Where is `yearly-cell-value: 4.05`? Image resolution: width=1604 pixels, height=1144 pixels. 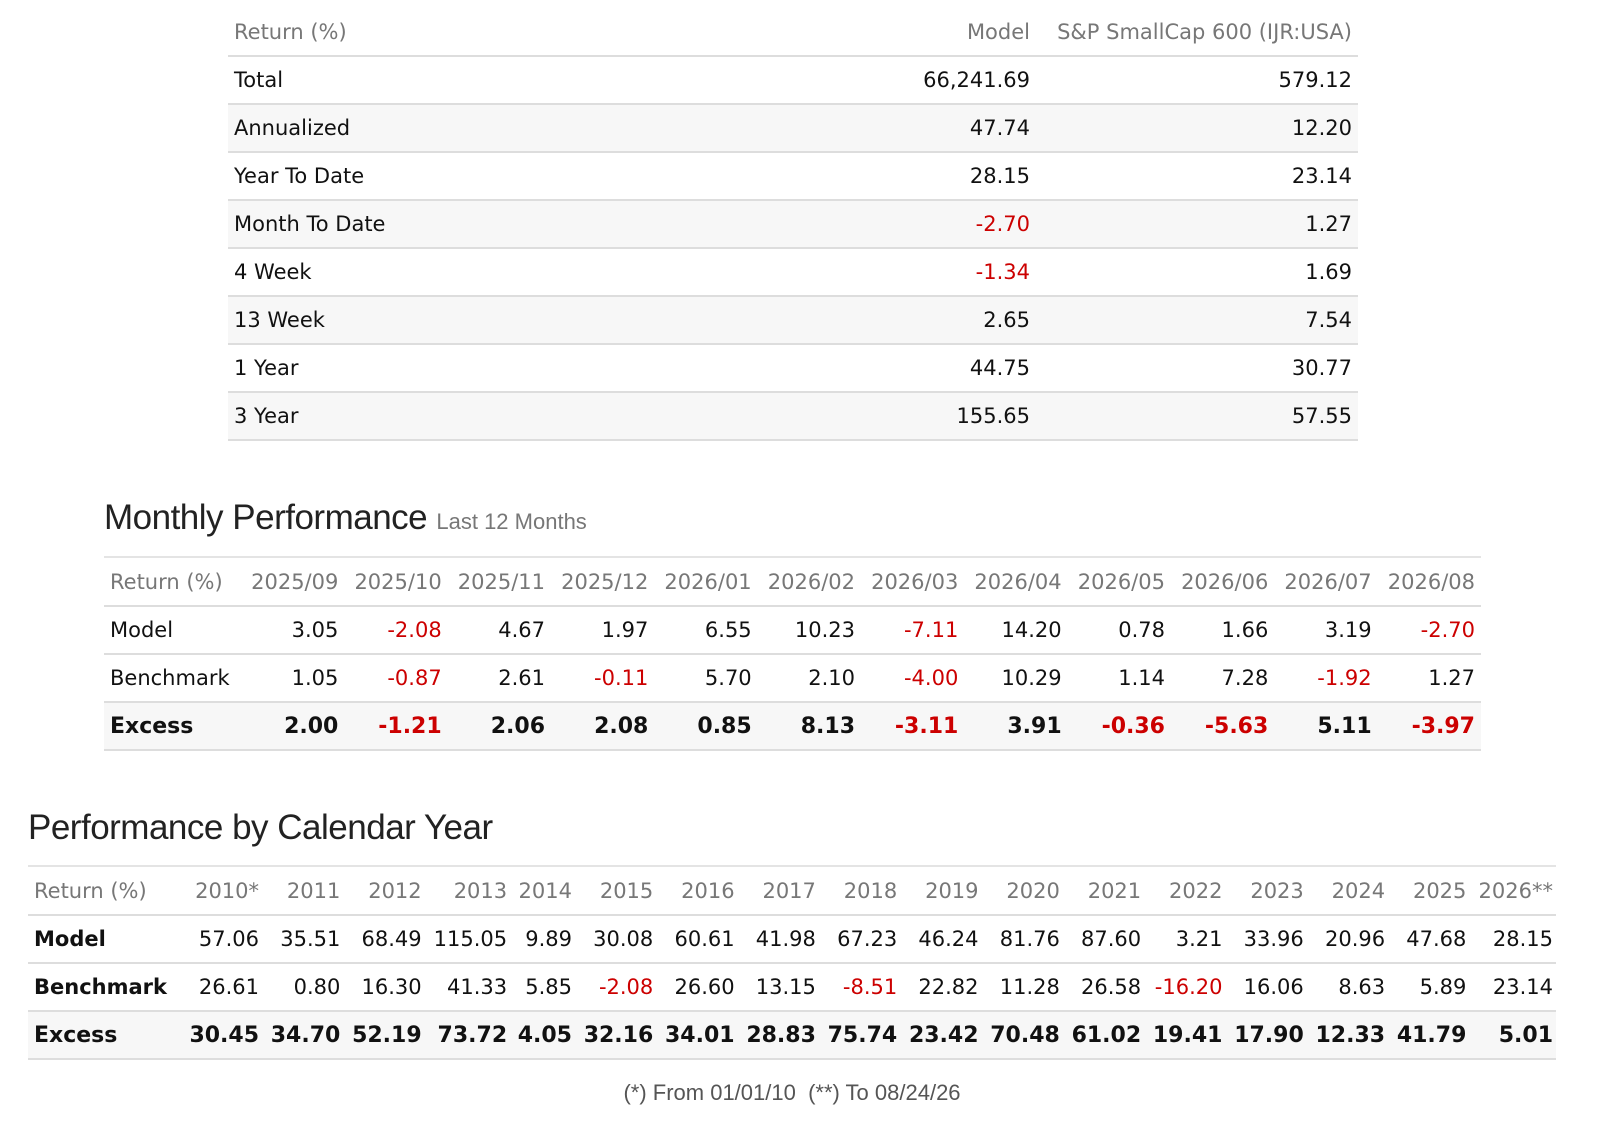
yearly-cell-value: 4.05 is located at coordinates (542, 1035).